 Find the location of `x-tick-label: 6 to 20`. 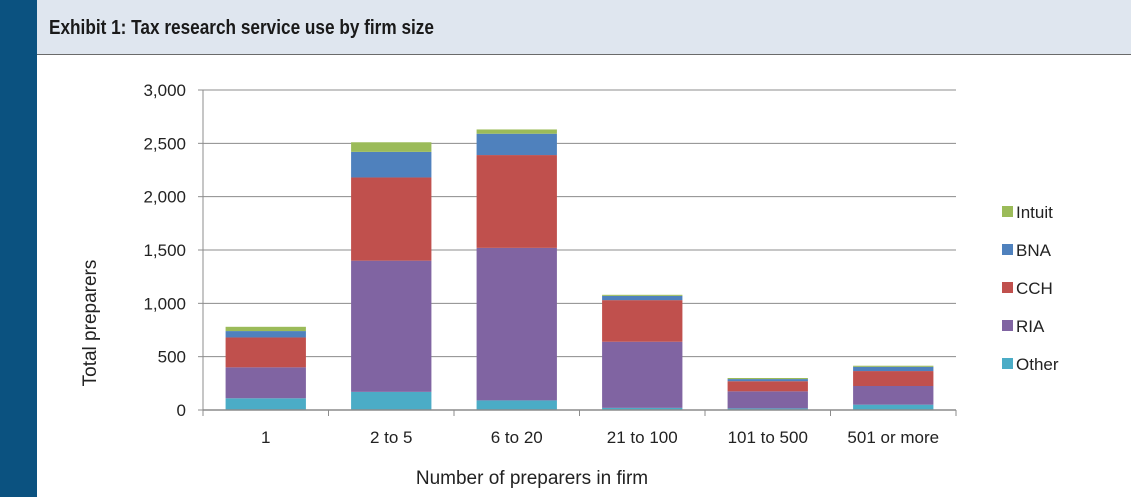

x-tick-label: 6 to 20 is located at coordinates (517, 437).